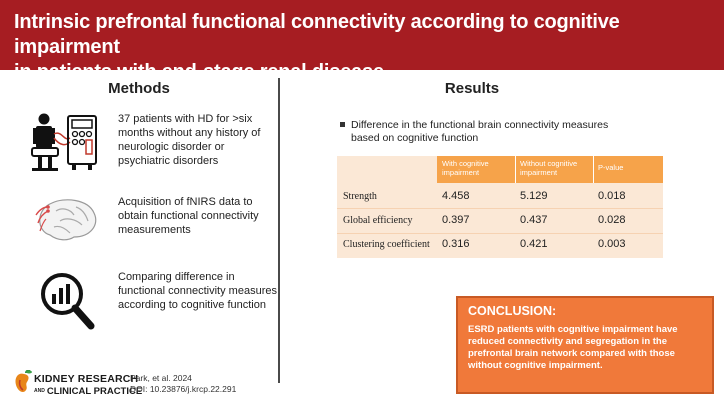  I want to click on cell-strength-p: 0.018, so click(612, 196).